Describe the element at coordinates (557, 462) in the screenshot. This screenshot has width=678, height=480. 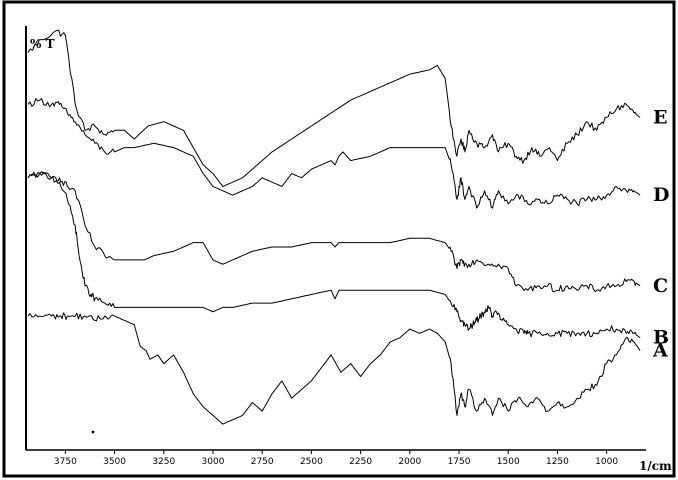
I see `x-tick-label: 1250` at that location.